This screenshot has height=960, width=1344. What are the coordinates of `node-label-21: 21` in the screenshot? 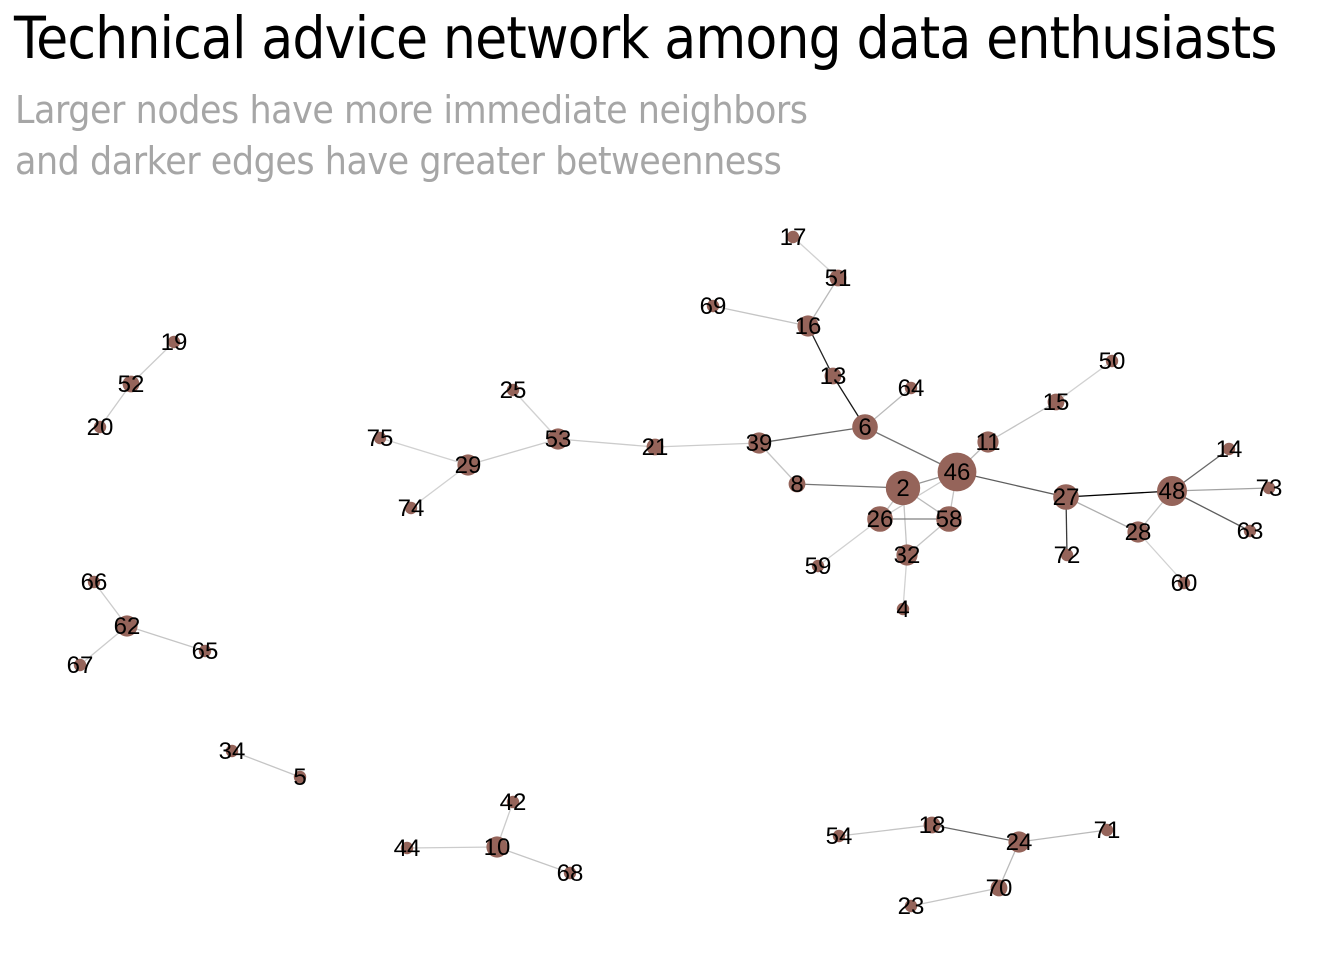 It's located at (655, 447).